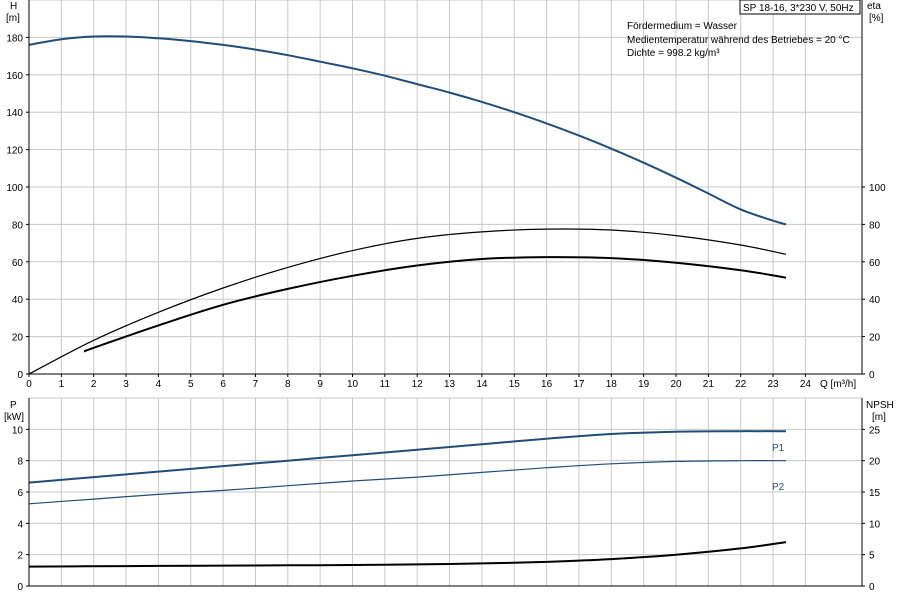  Describe the element at coordinates (18, 430) in the screenshot. I see `y-tick-label: 10` at that location.